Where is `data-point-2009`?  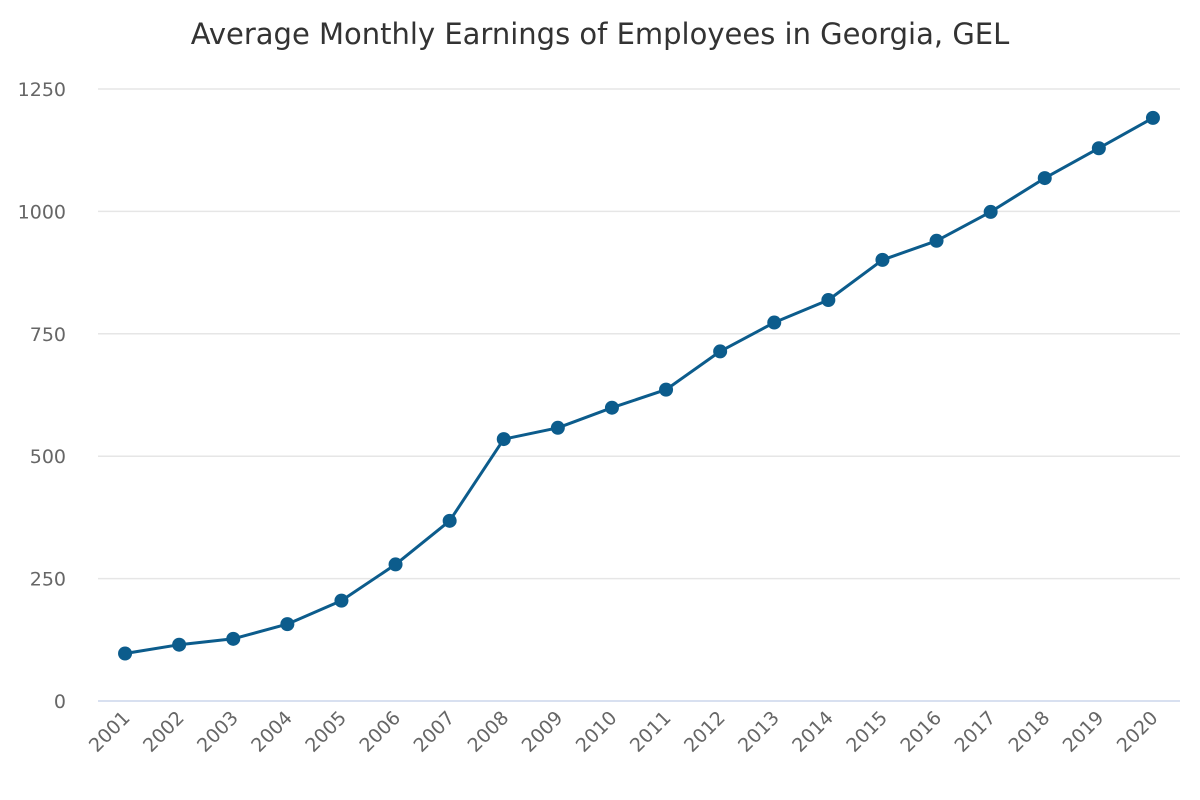
data-point-2009 is located at coordinates (557, 427).